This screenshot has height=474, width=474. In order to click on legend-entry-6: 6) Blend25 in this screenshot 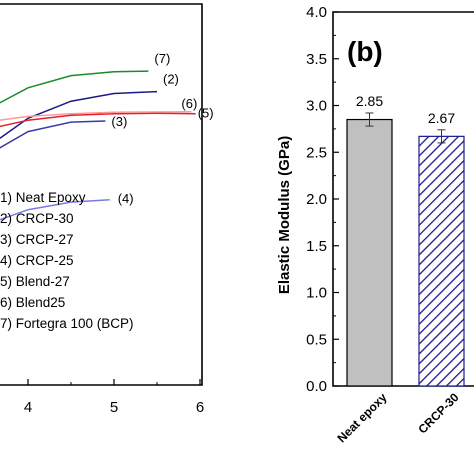, I will do `click(32, 302)`.